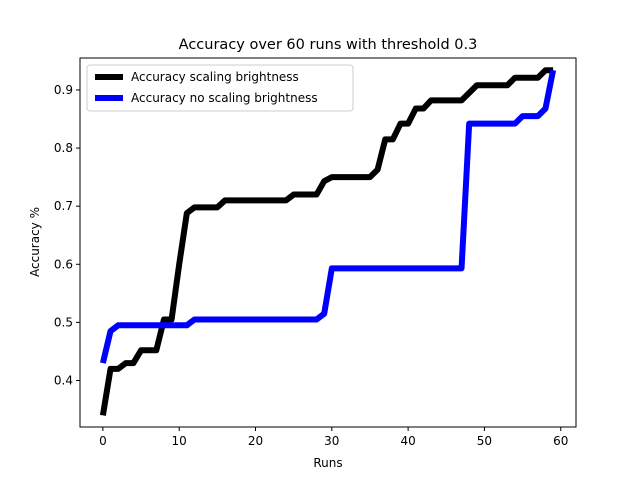 This screenshot has width=640, height=484. What do you see at coordinates (224, 98) in the screenshot?
I see `legend-label-2: Accuracy no scaling brightness` at bounding box center [224, 98].